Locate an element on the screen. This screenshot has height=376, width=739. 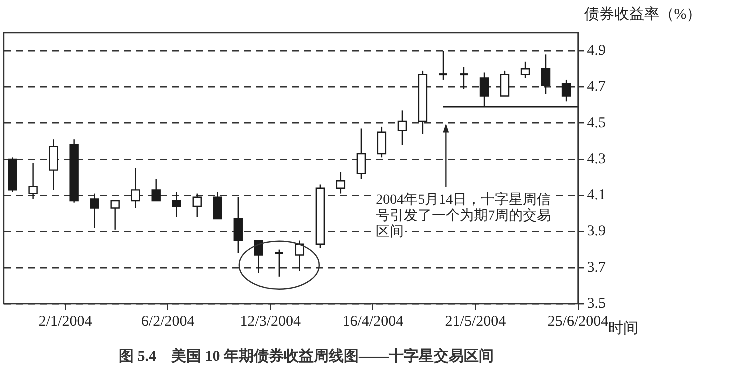
text: 图 5.4 美国 10 年期债券收益周线图——十字星交易区间 is located at coordinates (306, 355).